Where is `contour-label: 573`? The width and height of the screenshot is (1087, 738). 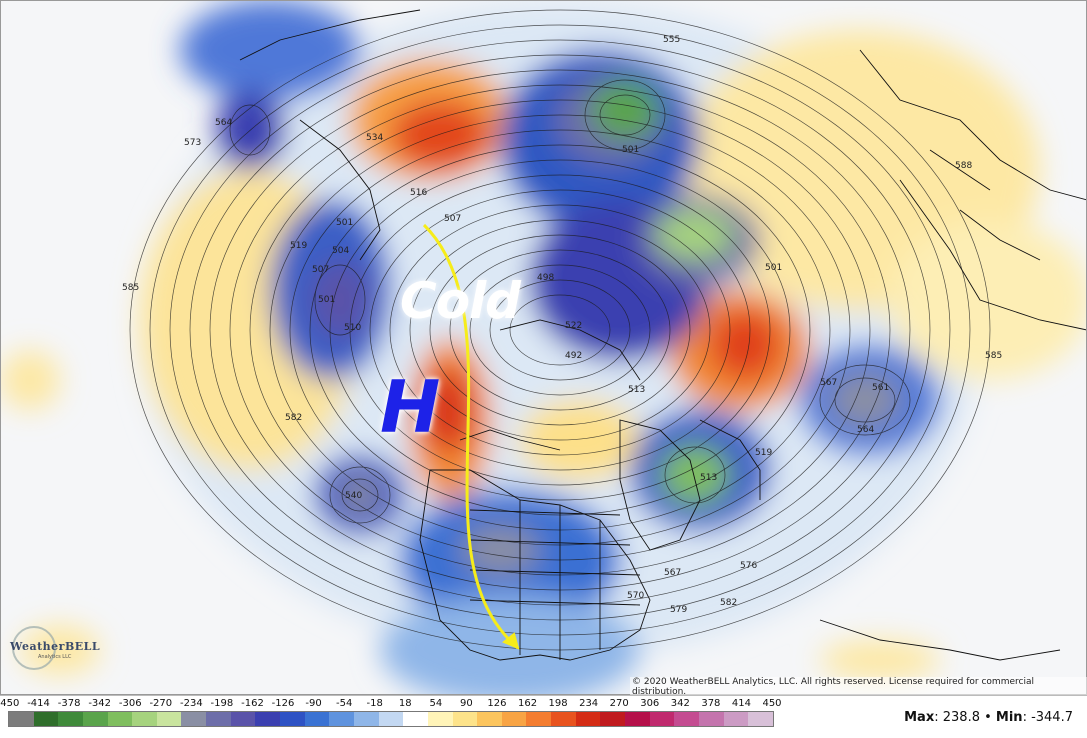 contour-label: 573 is located at coordinates (192, 143).